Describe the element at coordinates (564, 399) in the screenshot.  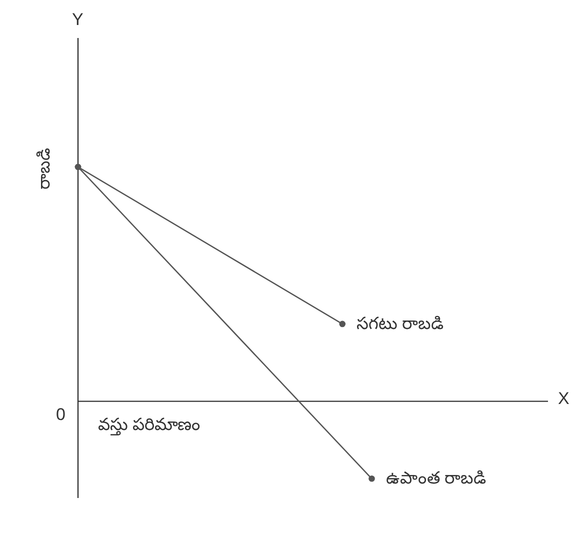
I see `text: X` at that location.